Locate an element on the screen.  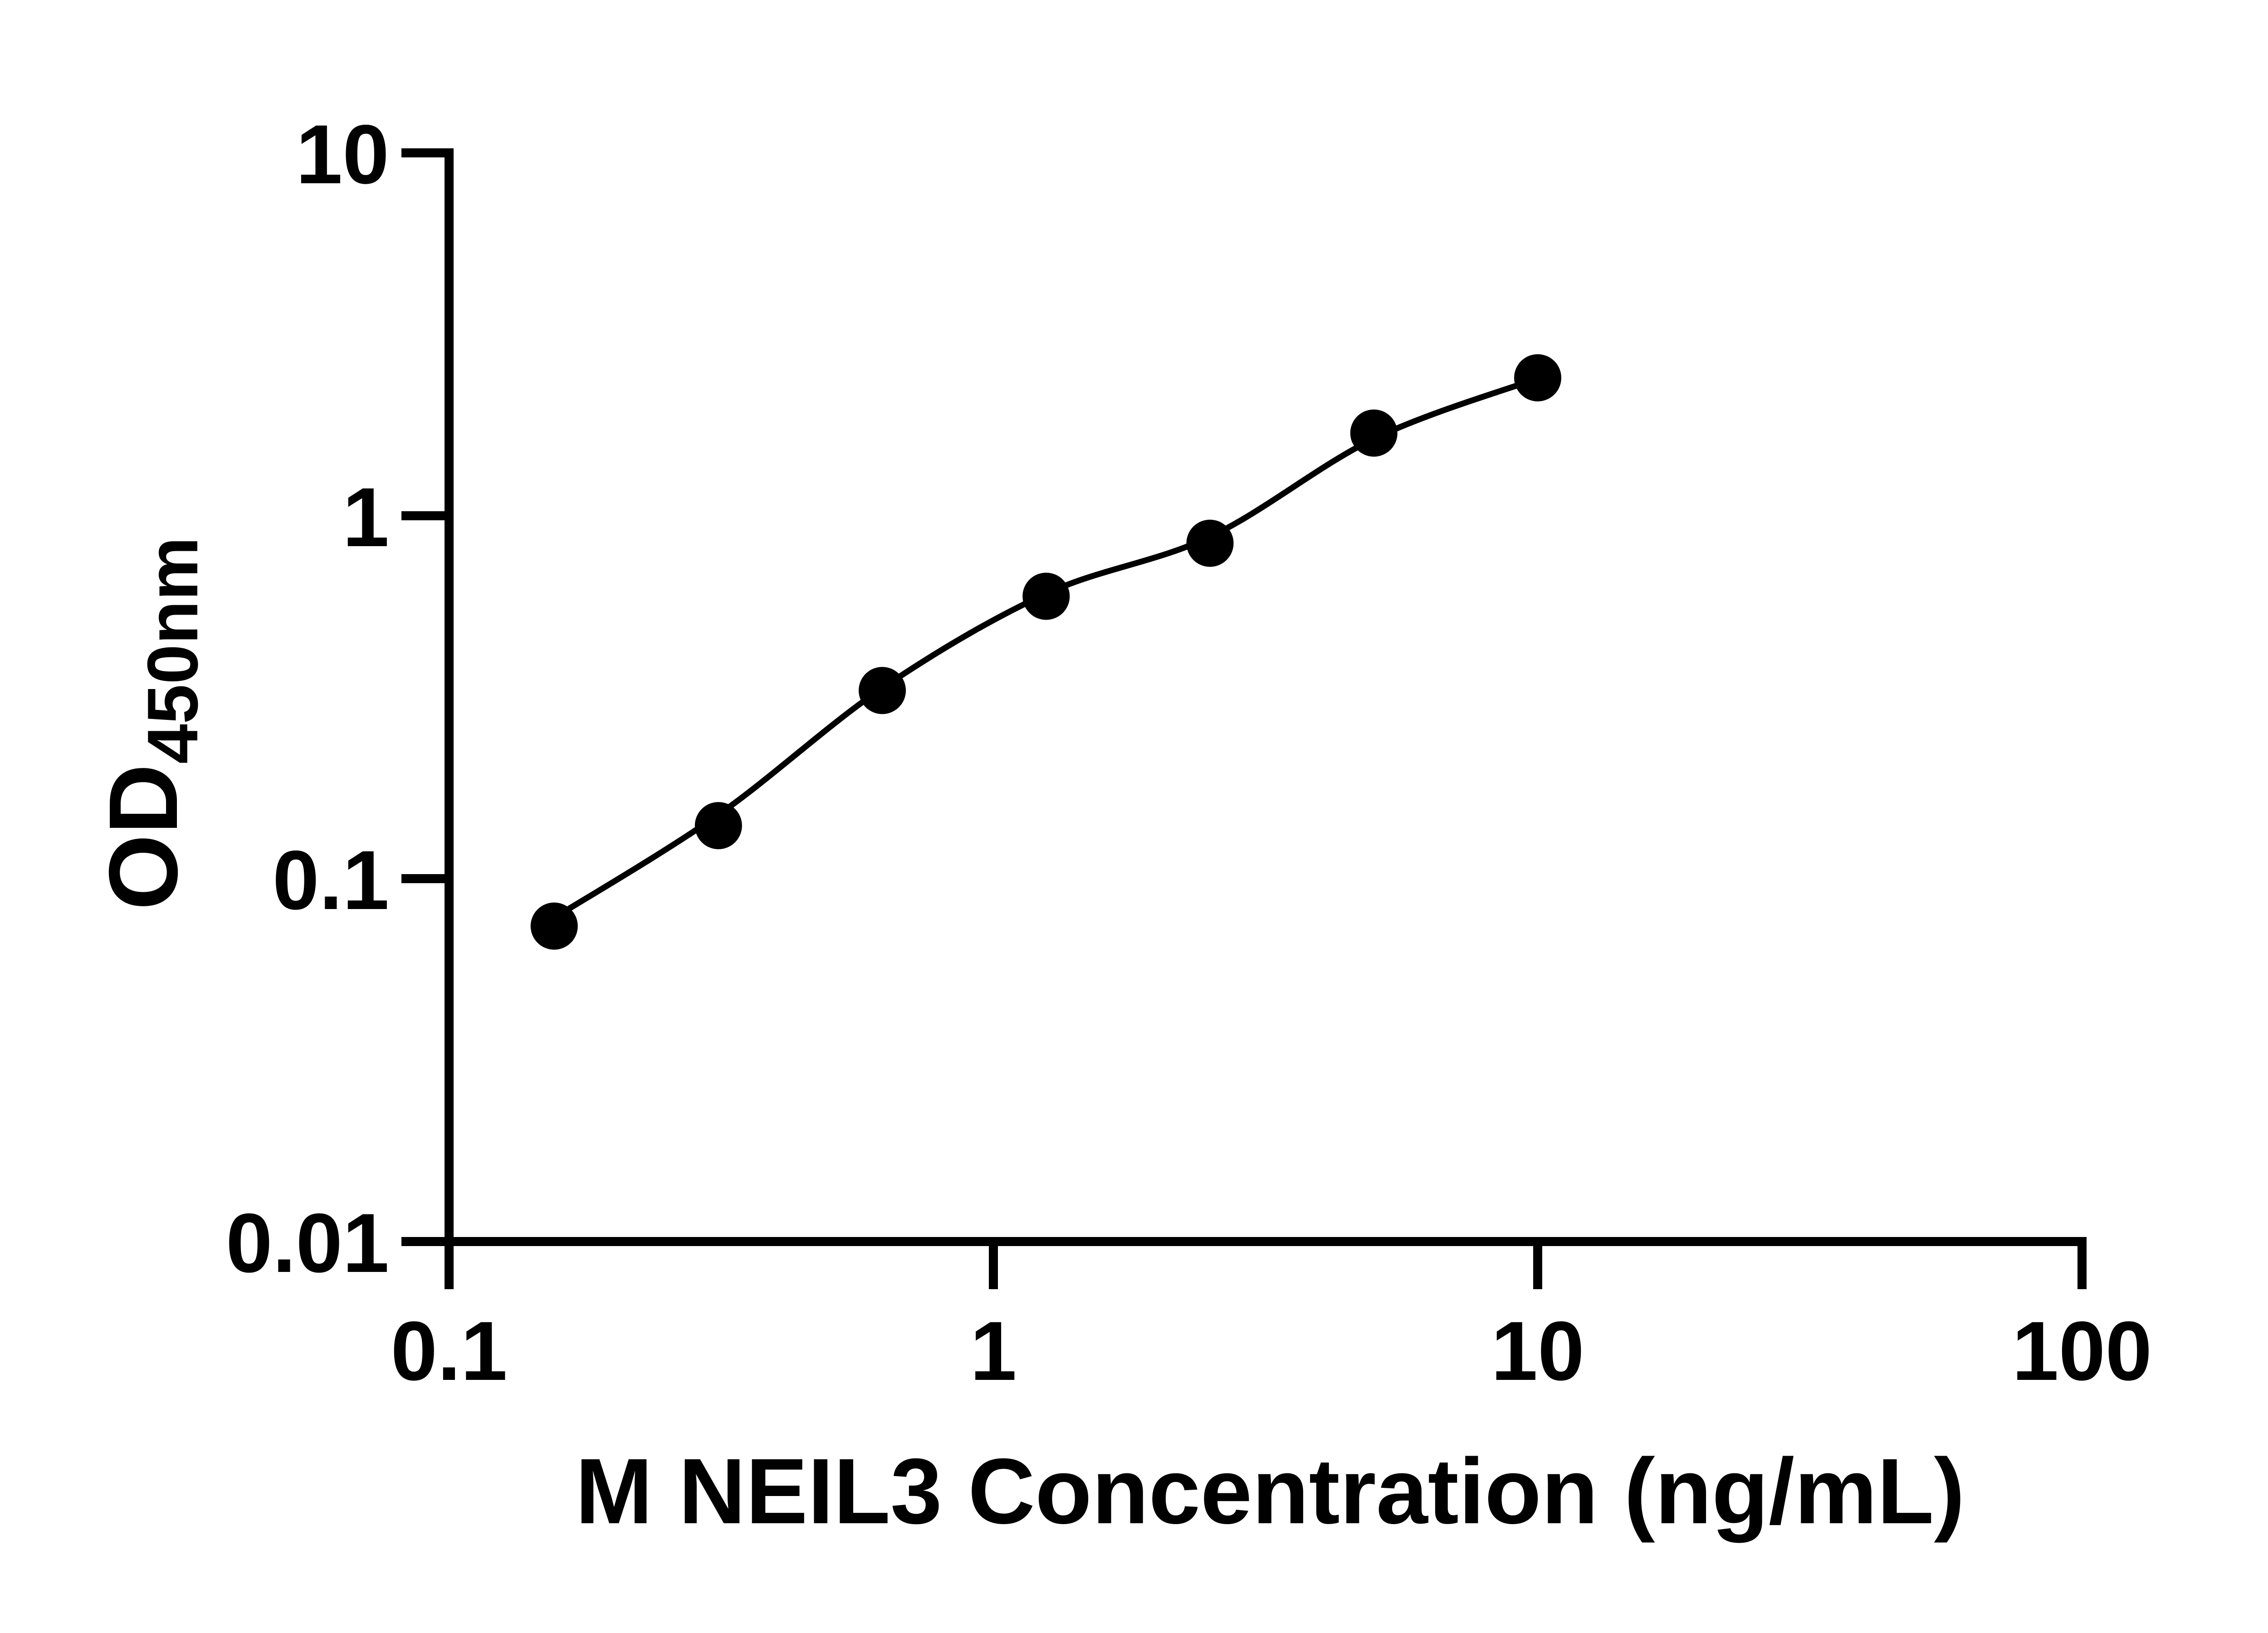
x-tick-label-10: 10 is located at coordinates (1537, 1351).